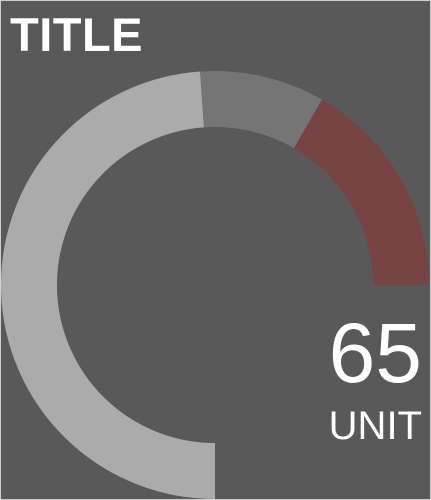 This screenshot has height=500, width=431. What do you see at coordinates (261, 110) in the screenshot?
I see `gauge-marker-segment` at bounding box center [261, 110].